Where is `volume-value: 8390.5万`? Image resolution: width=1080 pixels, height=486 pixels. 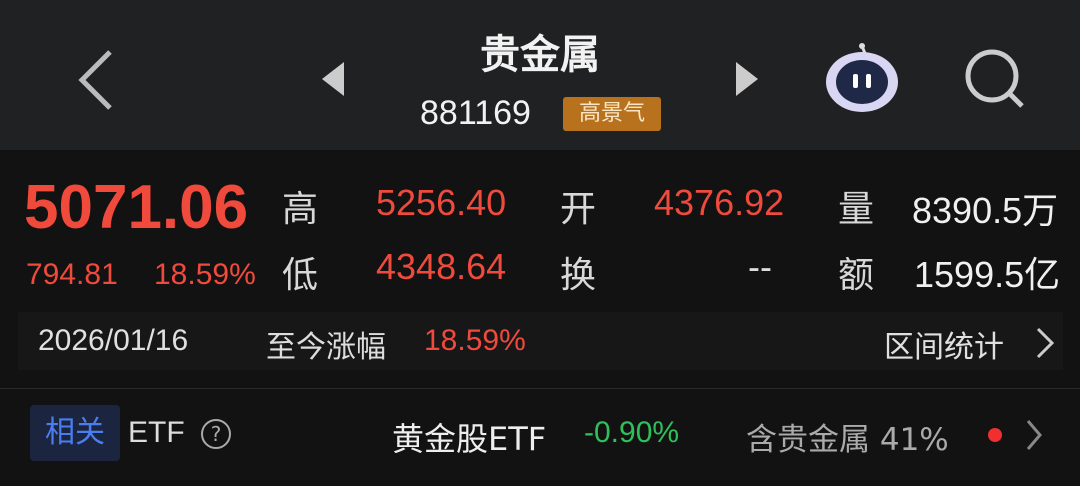
volume-value: 8390.5万 is located at coordinates (985, 210).